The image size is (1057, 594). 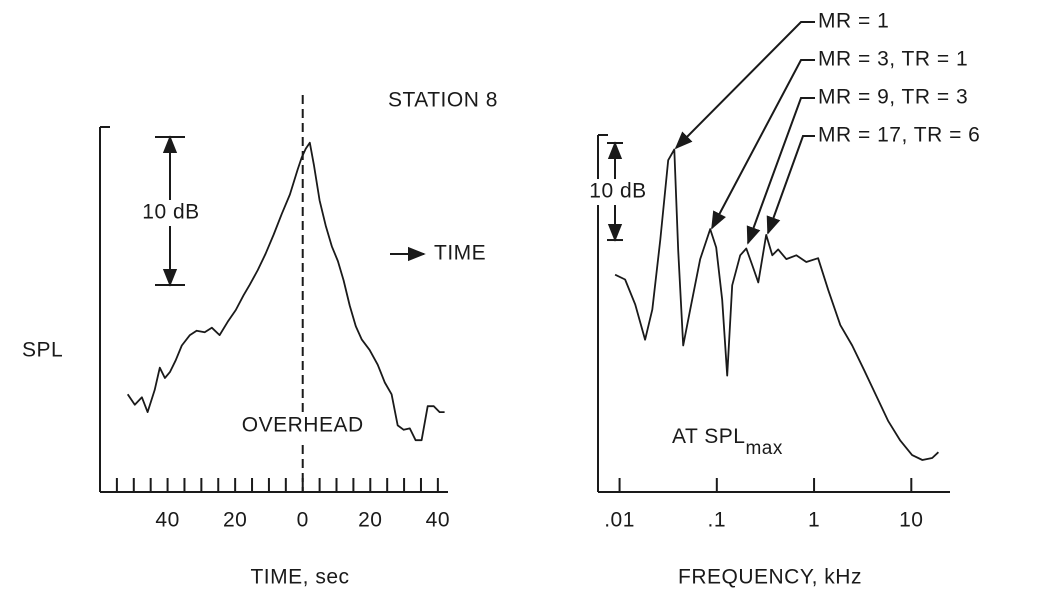 I want to click on x-tick-label: 1, so click(x=814, y=520).